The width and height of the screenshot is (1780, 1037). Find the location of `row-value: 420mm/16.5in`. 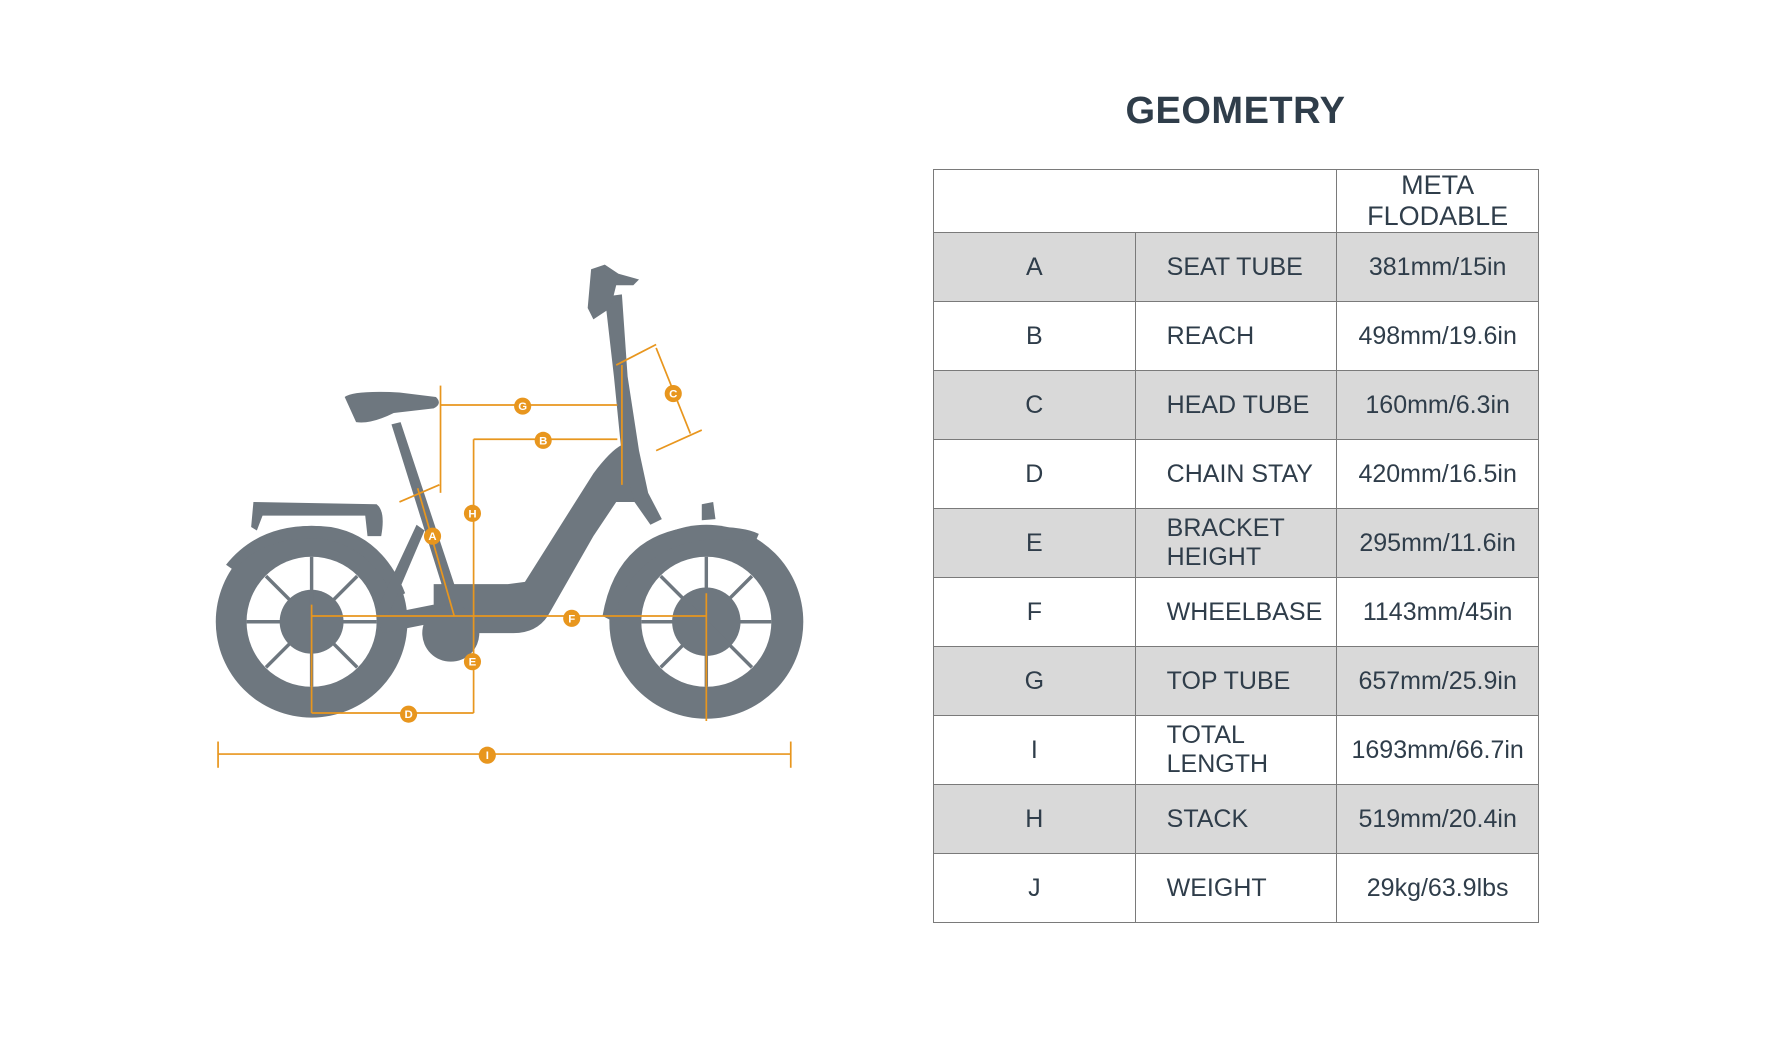

row-value: 420mm/16.5in is located at coordinates (1437, 474).